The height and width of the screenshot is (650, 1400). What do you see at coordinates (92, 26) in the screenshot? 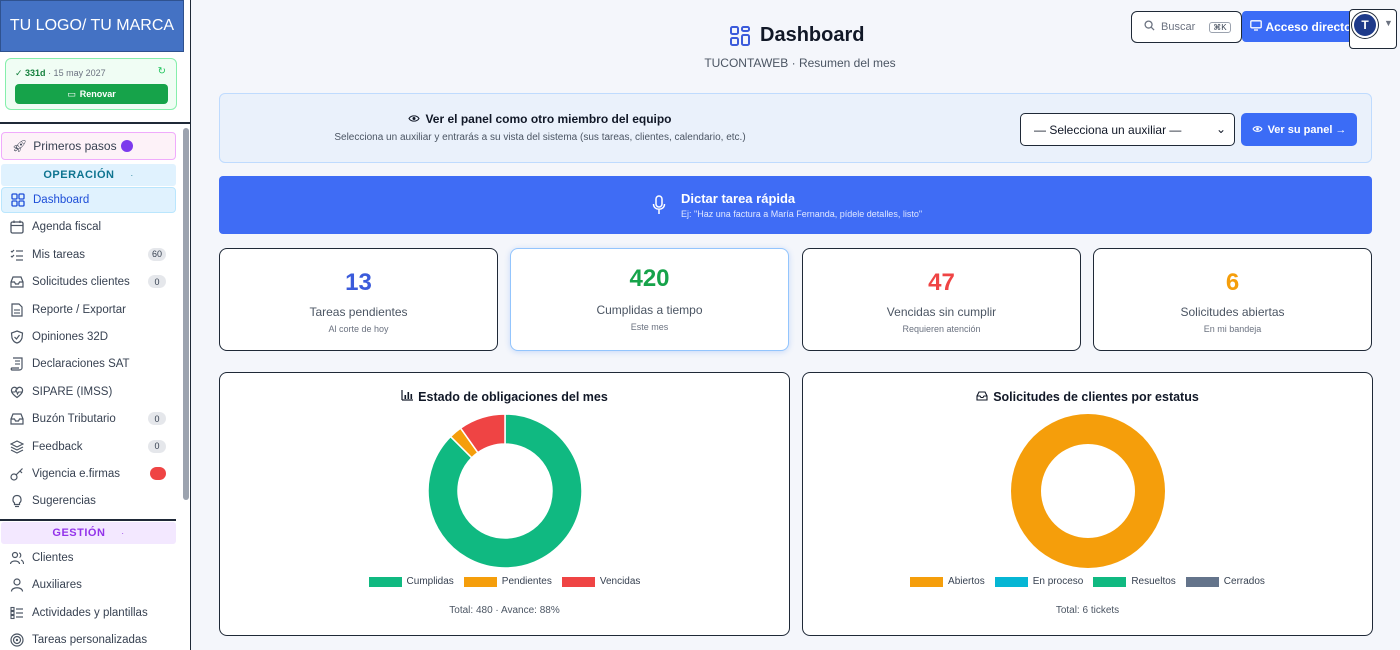
I see `brand-logo: TU LOGO/ TU MARCA` at bounding box center [92, 26].